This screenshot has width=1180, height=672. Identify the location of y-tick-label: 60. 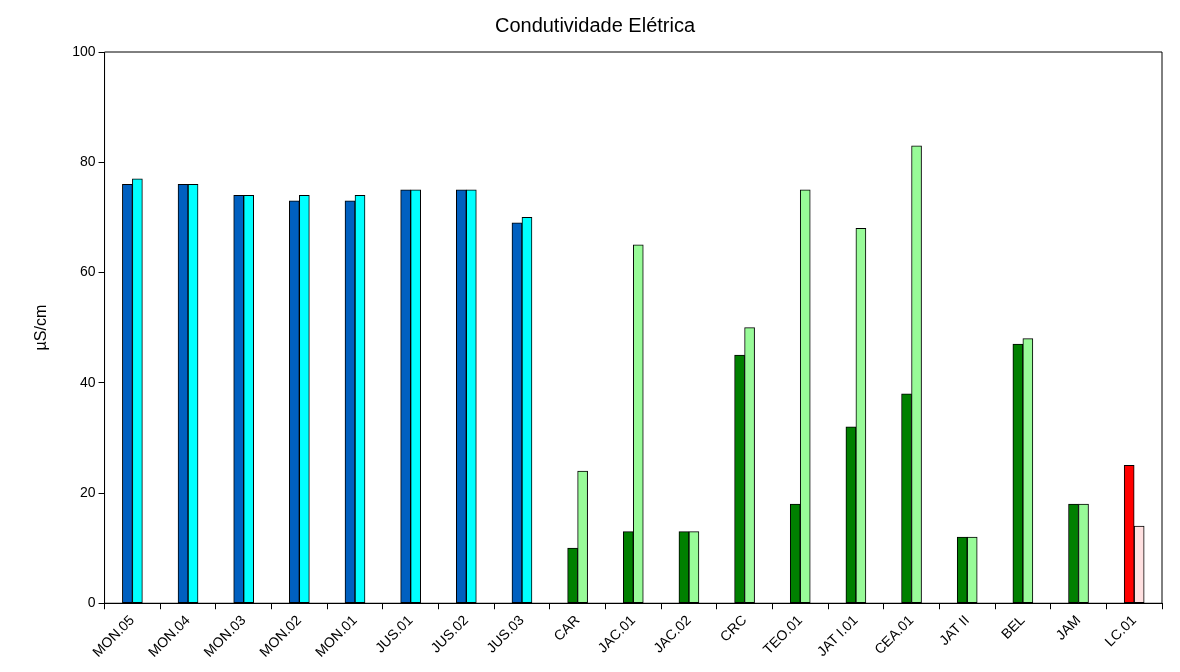
(87, 271).